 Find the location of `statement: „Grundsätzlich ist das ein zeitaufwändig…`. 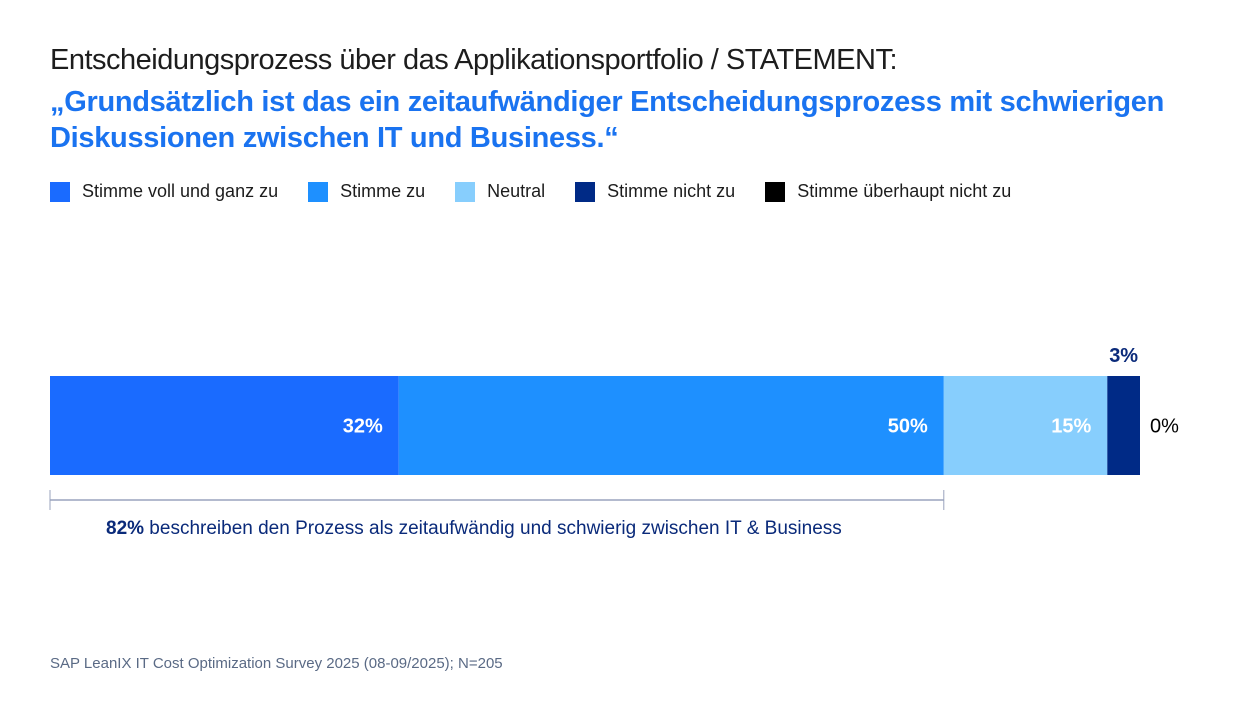

statement: „Grundsätzlich ist das ein zeitaufwändig… is located at coordinates (607, 120).